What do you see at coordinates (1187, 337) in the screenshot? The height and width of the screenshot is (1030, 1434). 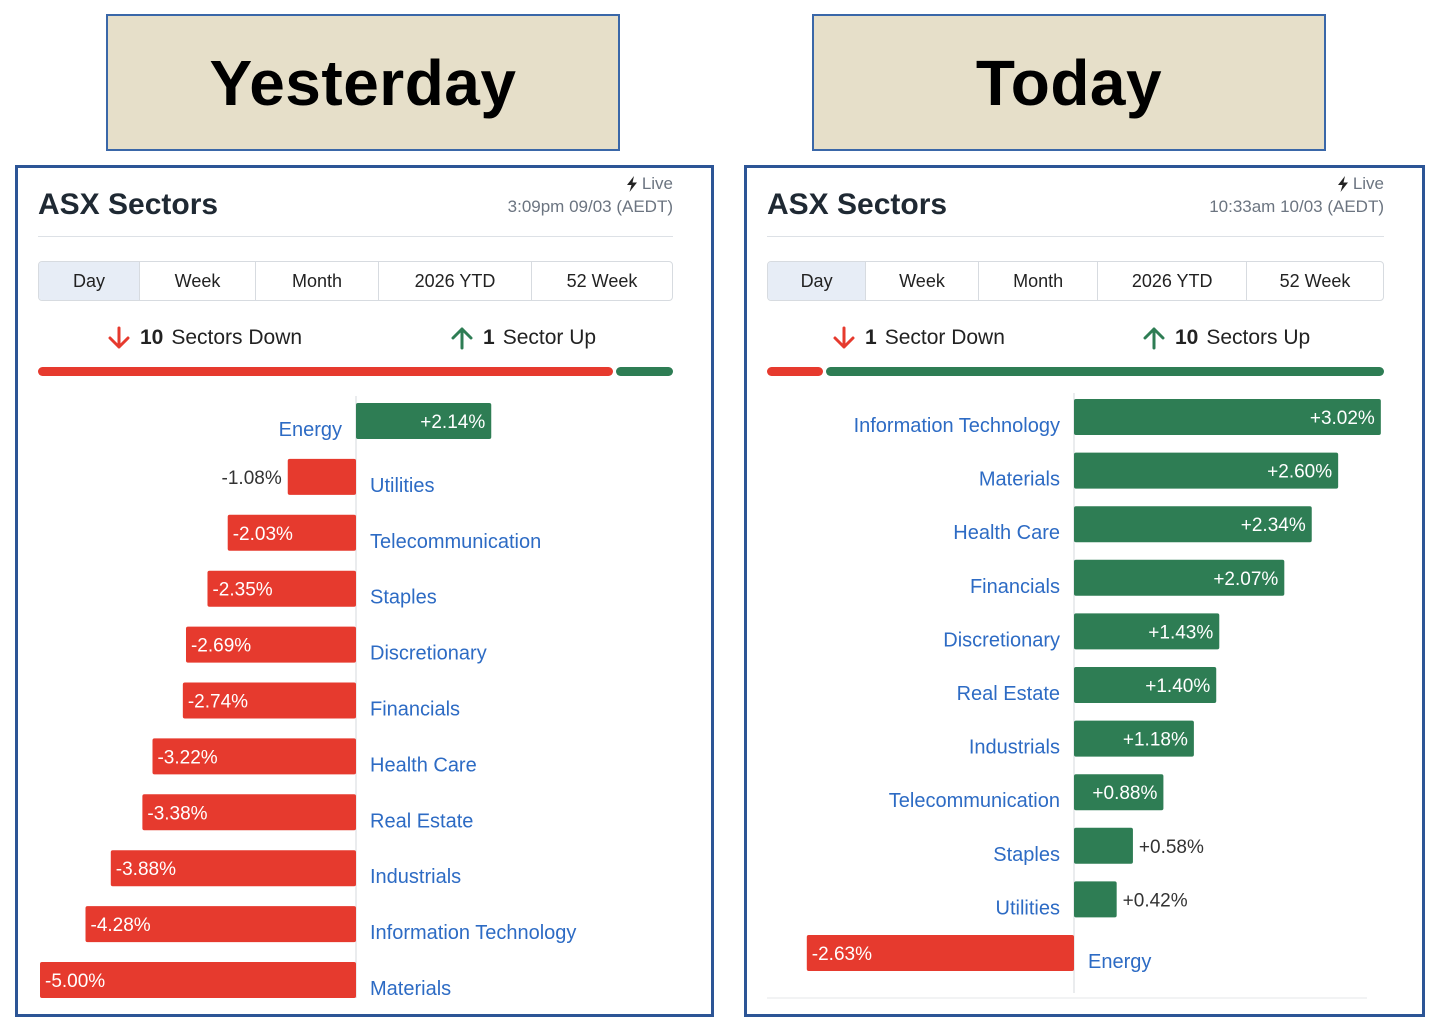 I see `sectors-up-count: 10` at bounding box center [1187, 337].